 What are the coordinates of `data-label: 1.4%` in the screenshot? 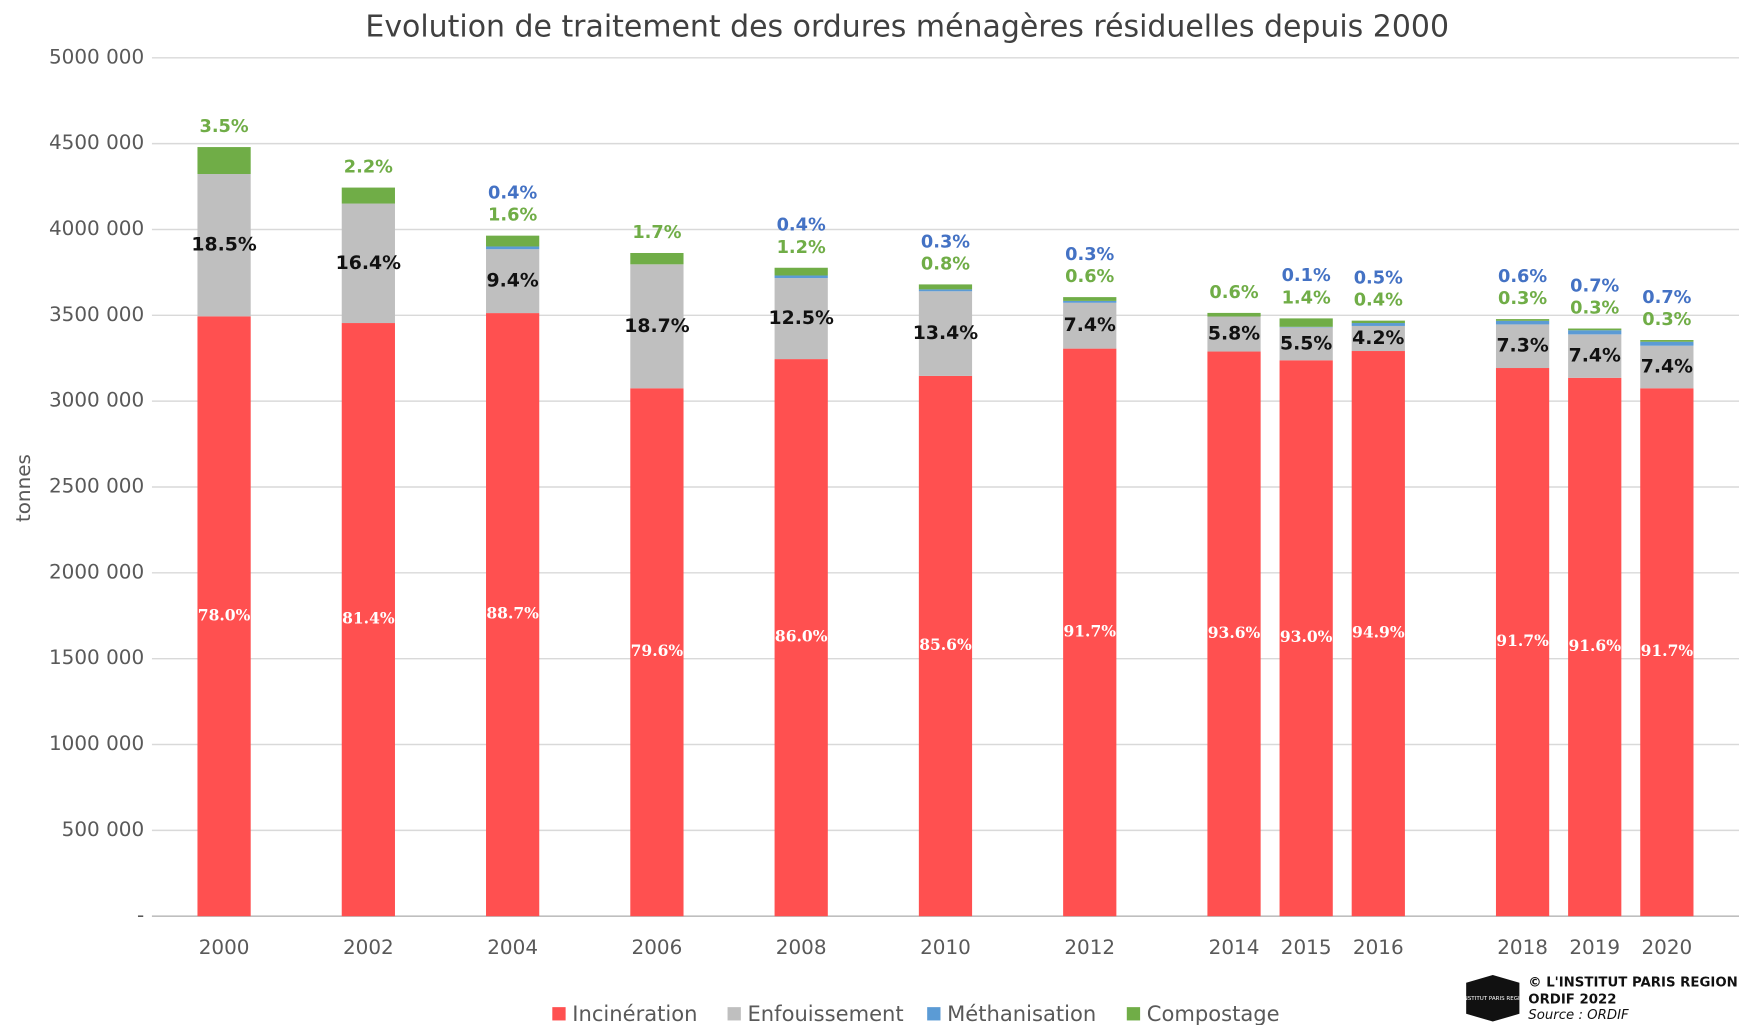 It's located at (1306, 298).